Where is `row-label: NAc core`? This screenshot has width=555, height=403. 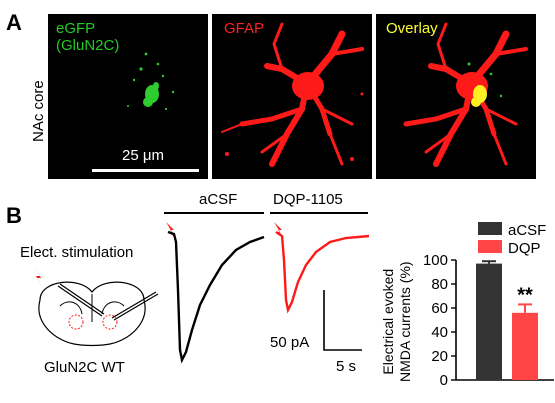
row-label: NAc core is located at coordinates (38, 111).